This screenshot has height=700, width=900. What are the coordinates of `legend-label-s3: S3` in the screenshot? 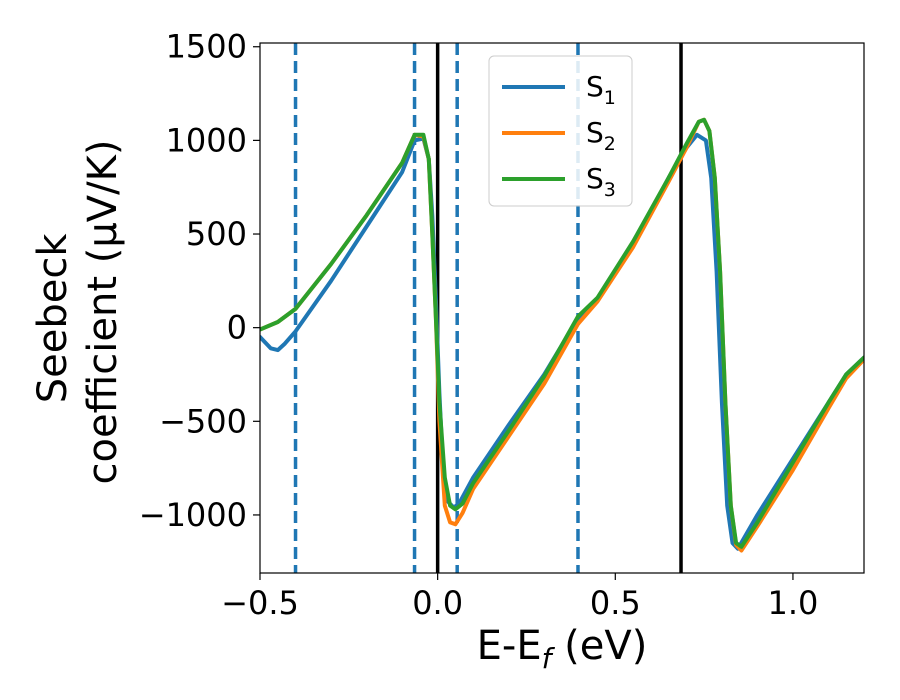 It's located at (601, 181).